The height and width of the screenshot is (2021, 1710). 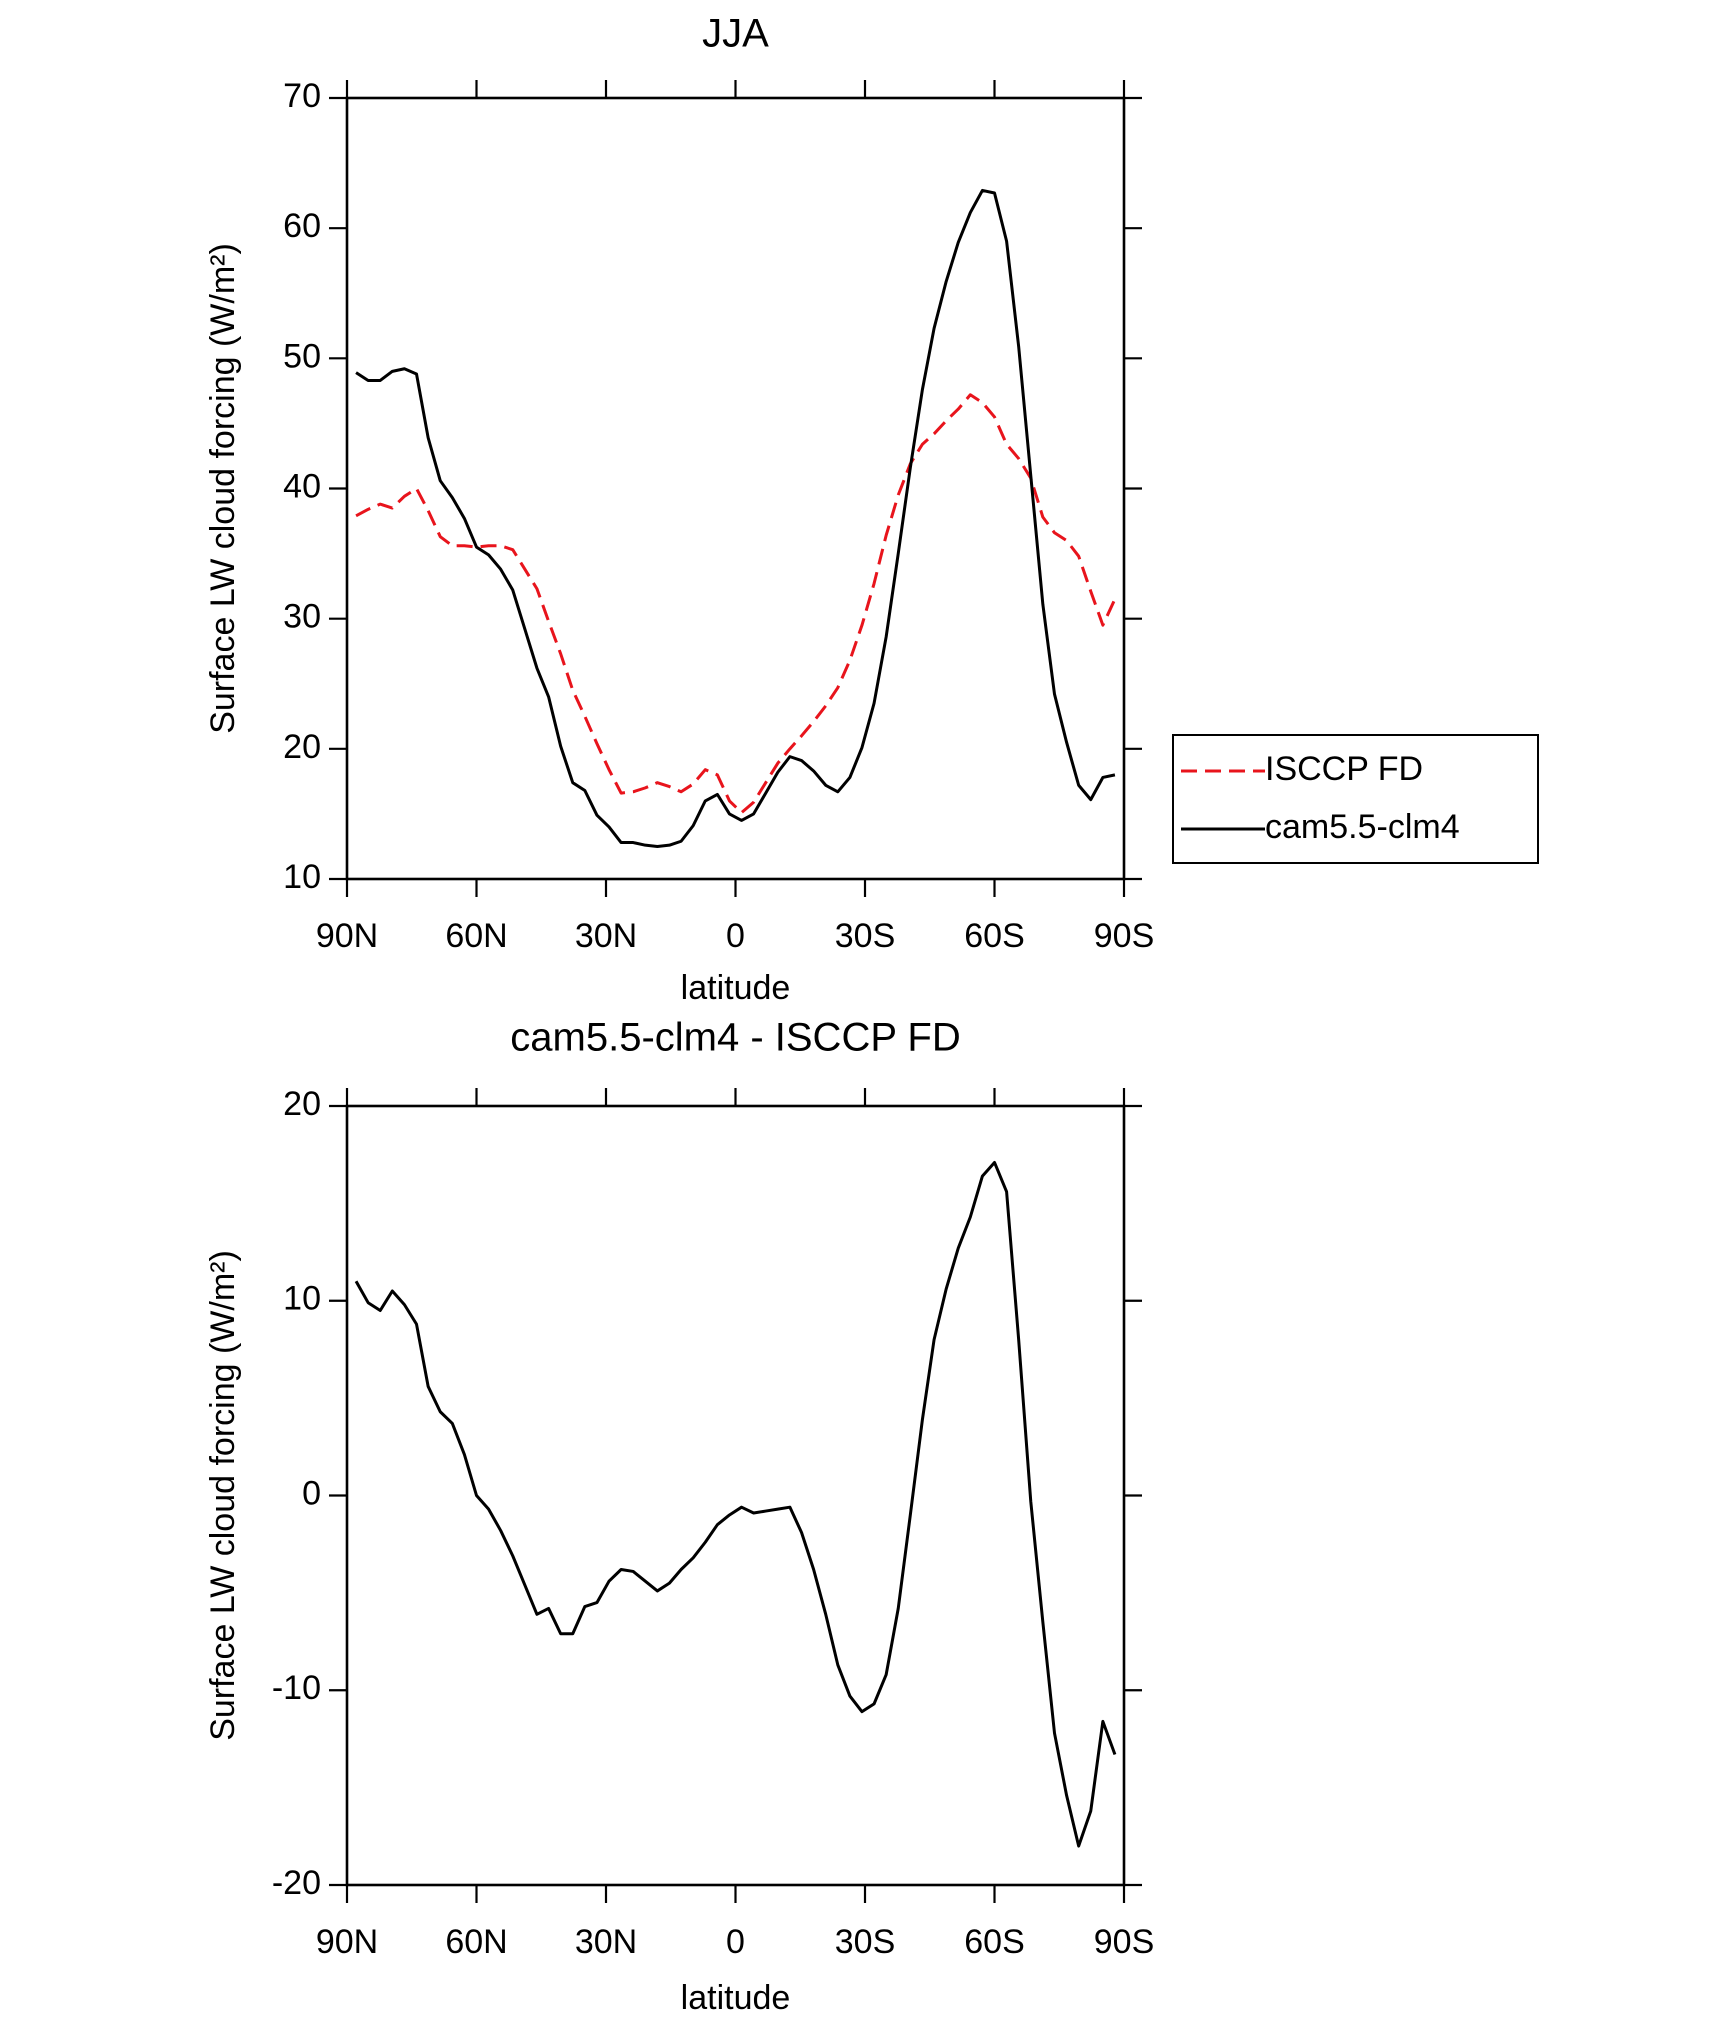 I want to click on y-tick-label: -20, so click(x=296, y=1883).